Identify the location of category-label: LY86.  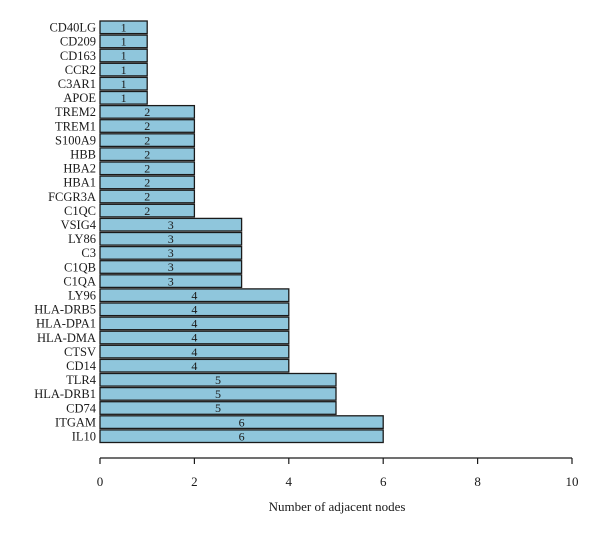
(82, 239).